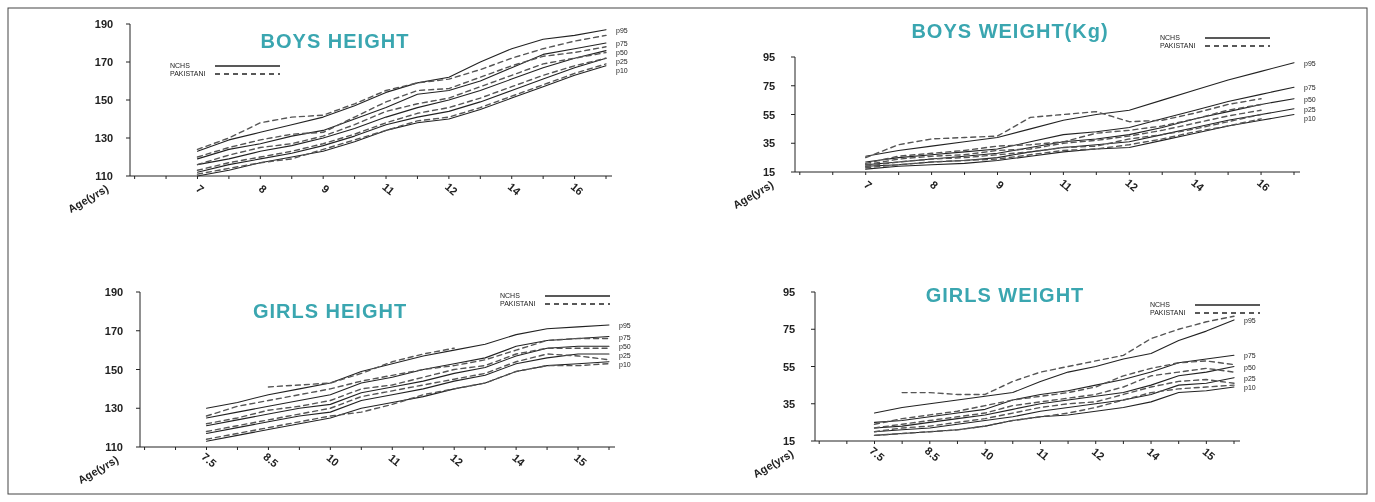  What do you see at coordinates (335, 41) in the screenshot?
I see `chart-title: BOYS HEIGHT` at bounding box center [335, 41].